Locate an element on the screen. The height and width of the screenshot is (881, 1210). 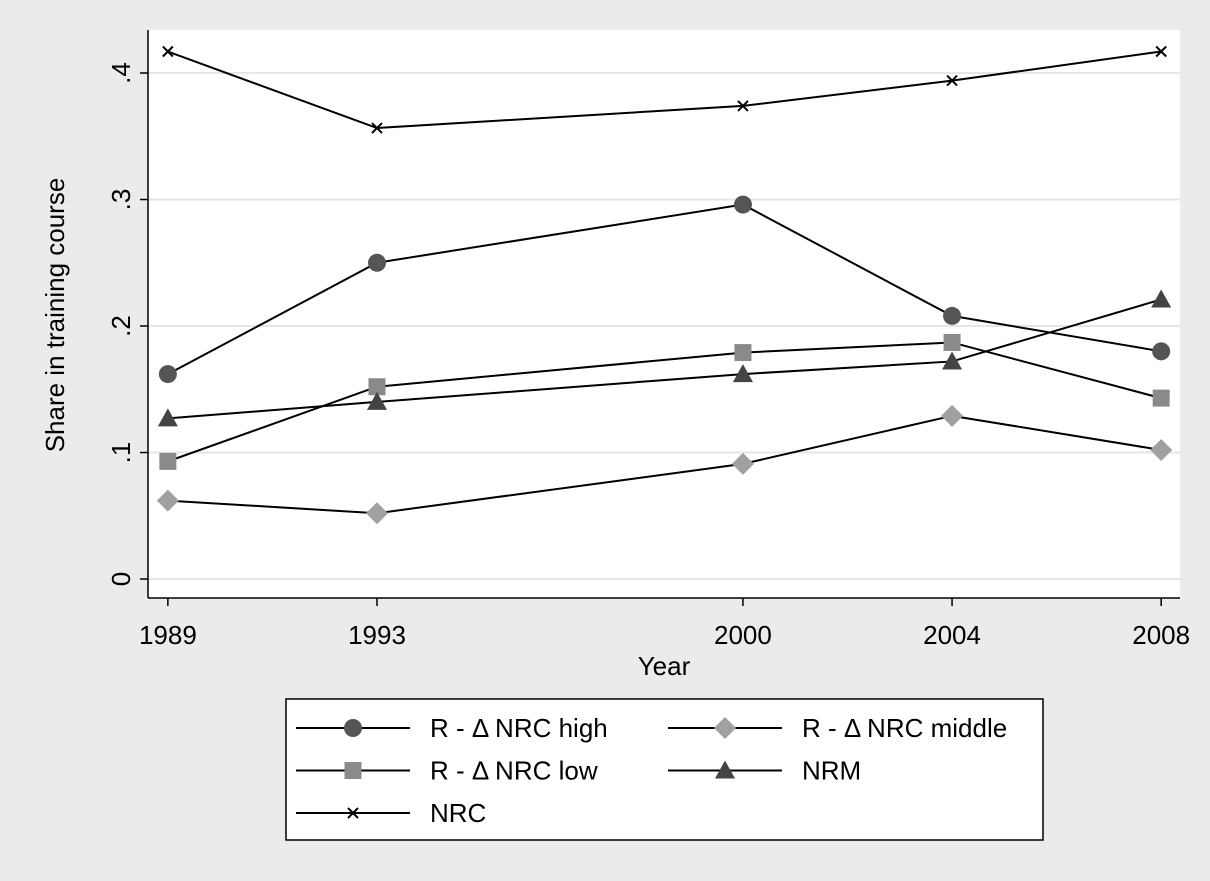
y-tick-label: .3 is located at coordinates (121, 200).